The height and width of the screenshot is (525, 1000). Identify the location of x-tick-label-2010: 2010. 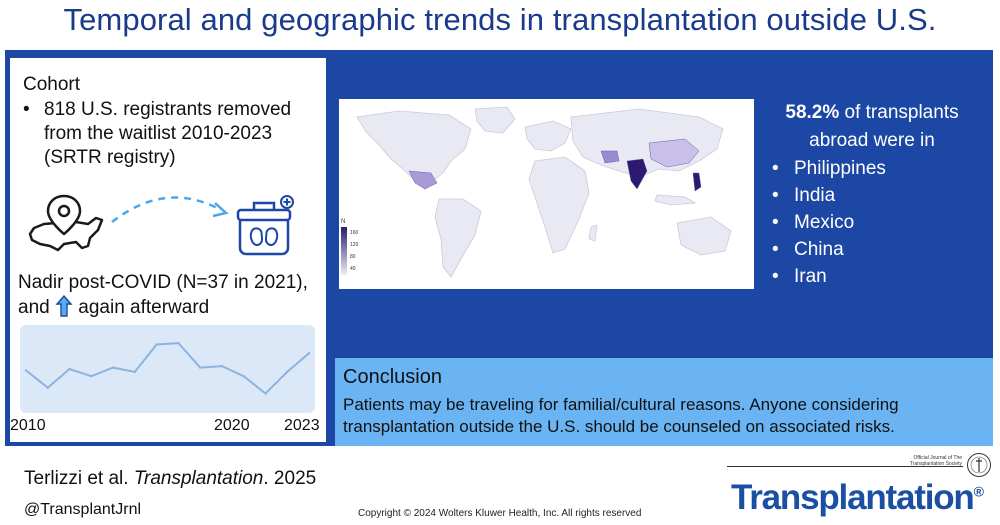
(28, 425).